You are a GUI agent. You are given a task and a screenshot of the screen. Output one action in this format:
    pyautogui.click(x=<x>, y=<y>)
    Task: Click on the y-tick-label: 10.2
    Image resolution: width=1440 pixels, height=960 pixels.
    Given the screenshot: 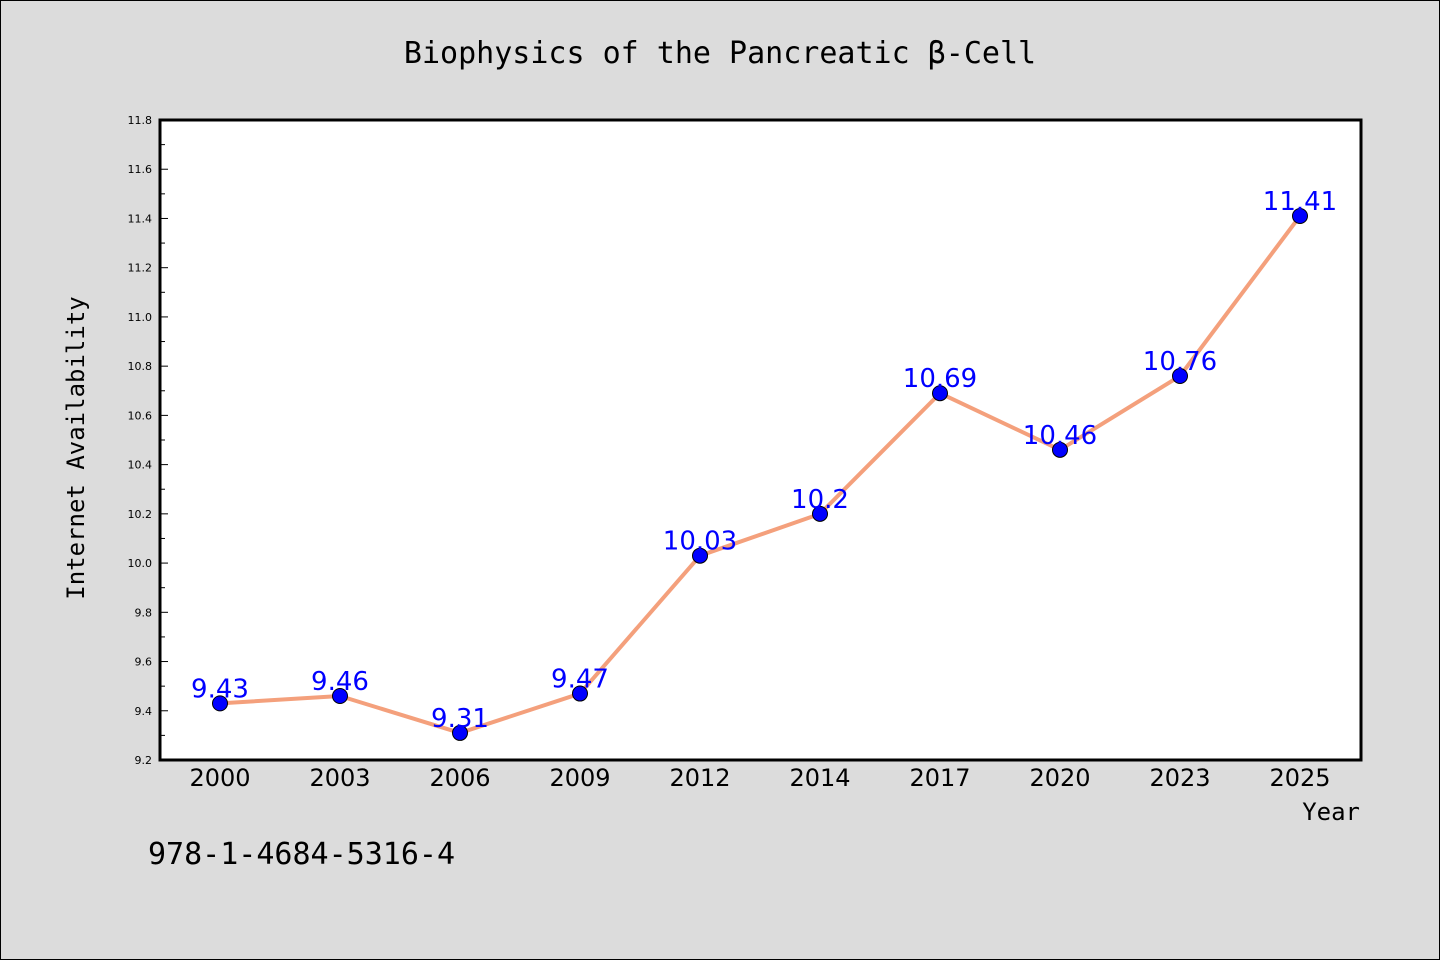 What is the action you would take?
    pyautogui.click(x=140, y=514)
    